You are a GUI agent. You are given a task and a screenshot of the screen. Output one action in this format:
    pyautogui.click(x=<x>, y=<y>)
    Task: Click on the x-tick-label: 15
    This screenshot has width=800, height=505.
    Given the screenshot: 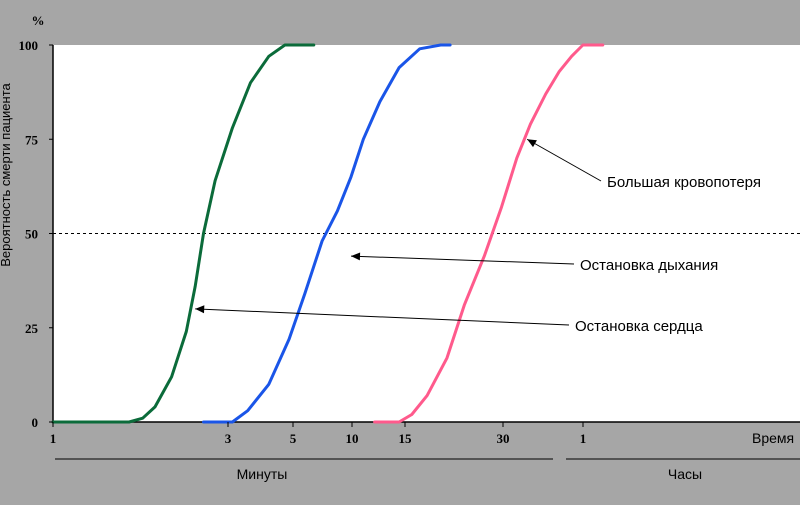 What is the action you would take?
    pyautogui.click(x=406, y=438)
    